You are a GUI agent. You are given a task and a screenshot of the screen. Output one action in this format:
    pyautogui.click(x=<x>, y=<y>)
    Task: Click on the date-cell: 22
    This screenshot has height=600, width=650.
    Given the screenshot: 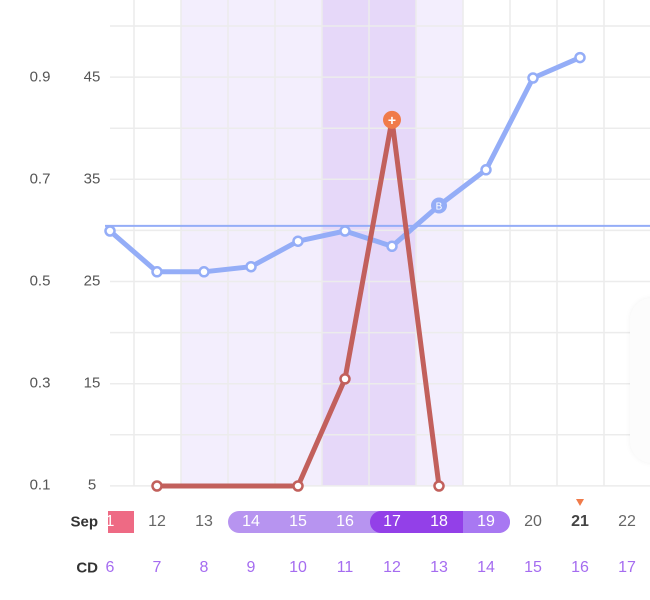 What is the action you would take?
    pyautogui.click(x=627, y=521)
    